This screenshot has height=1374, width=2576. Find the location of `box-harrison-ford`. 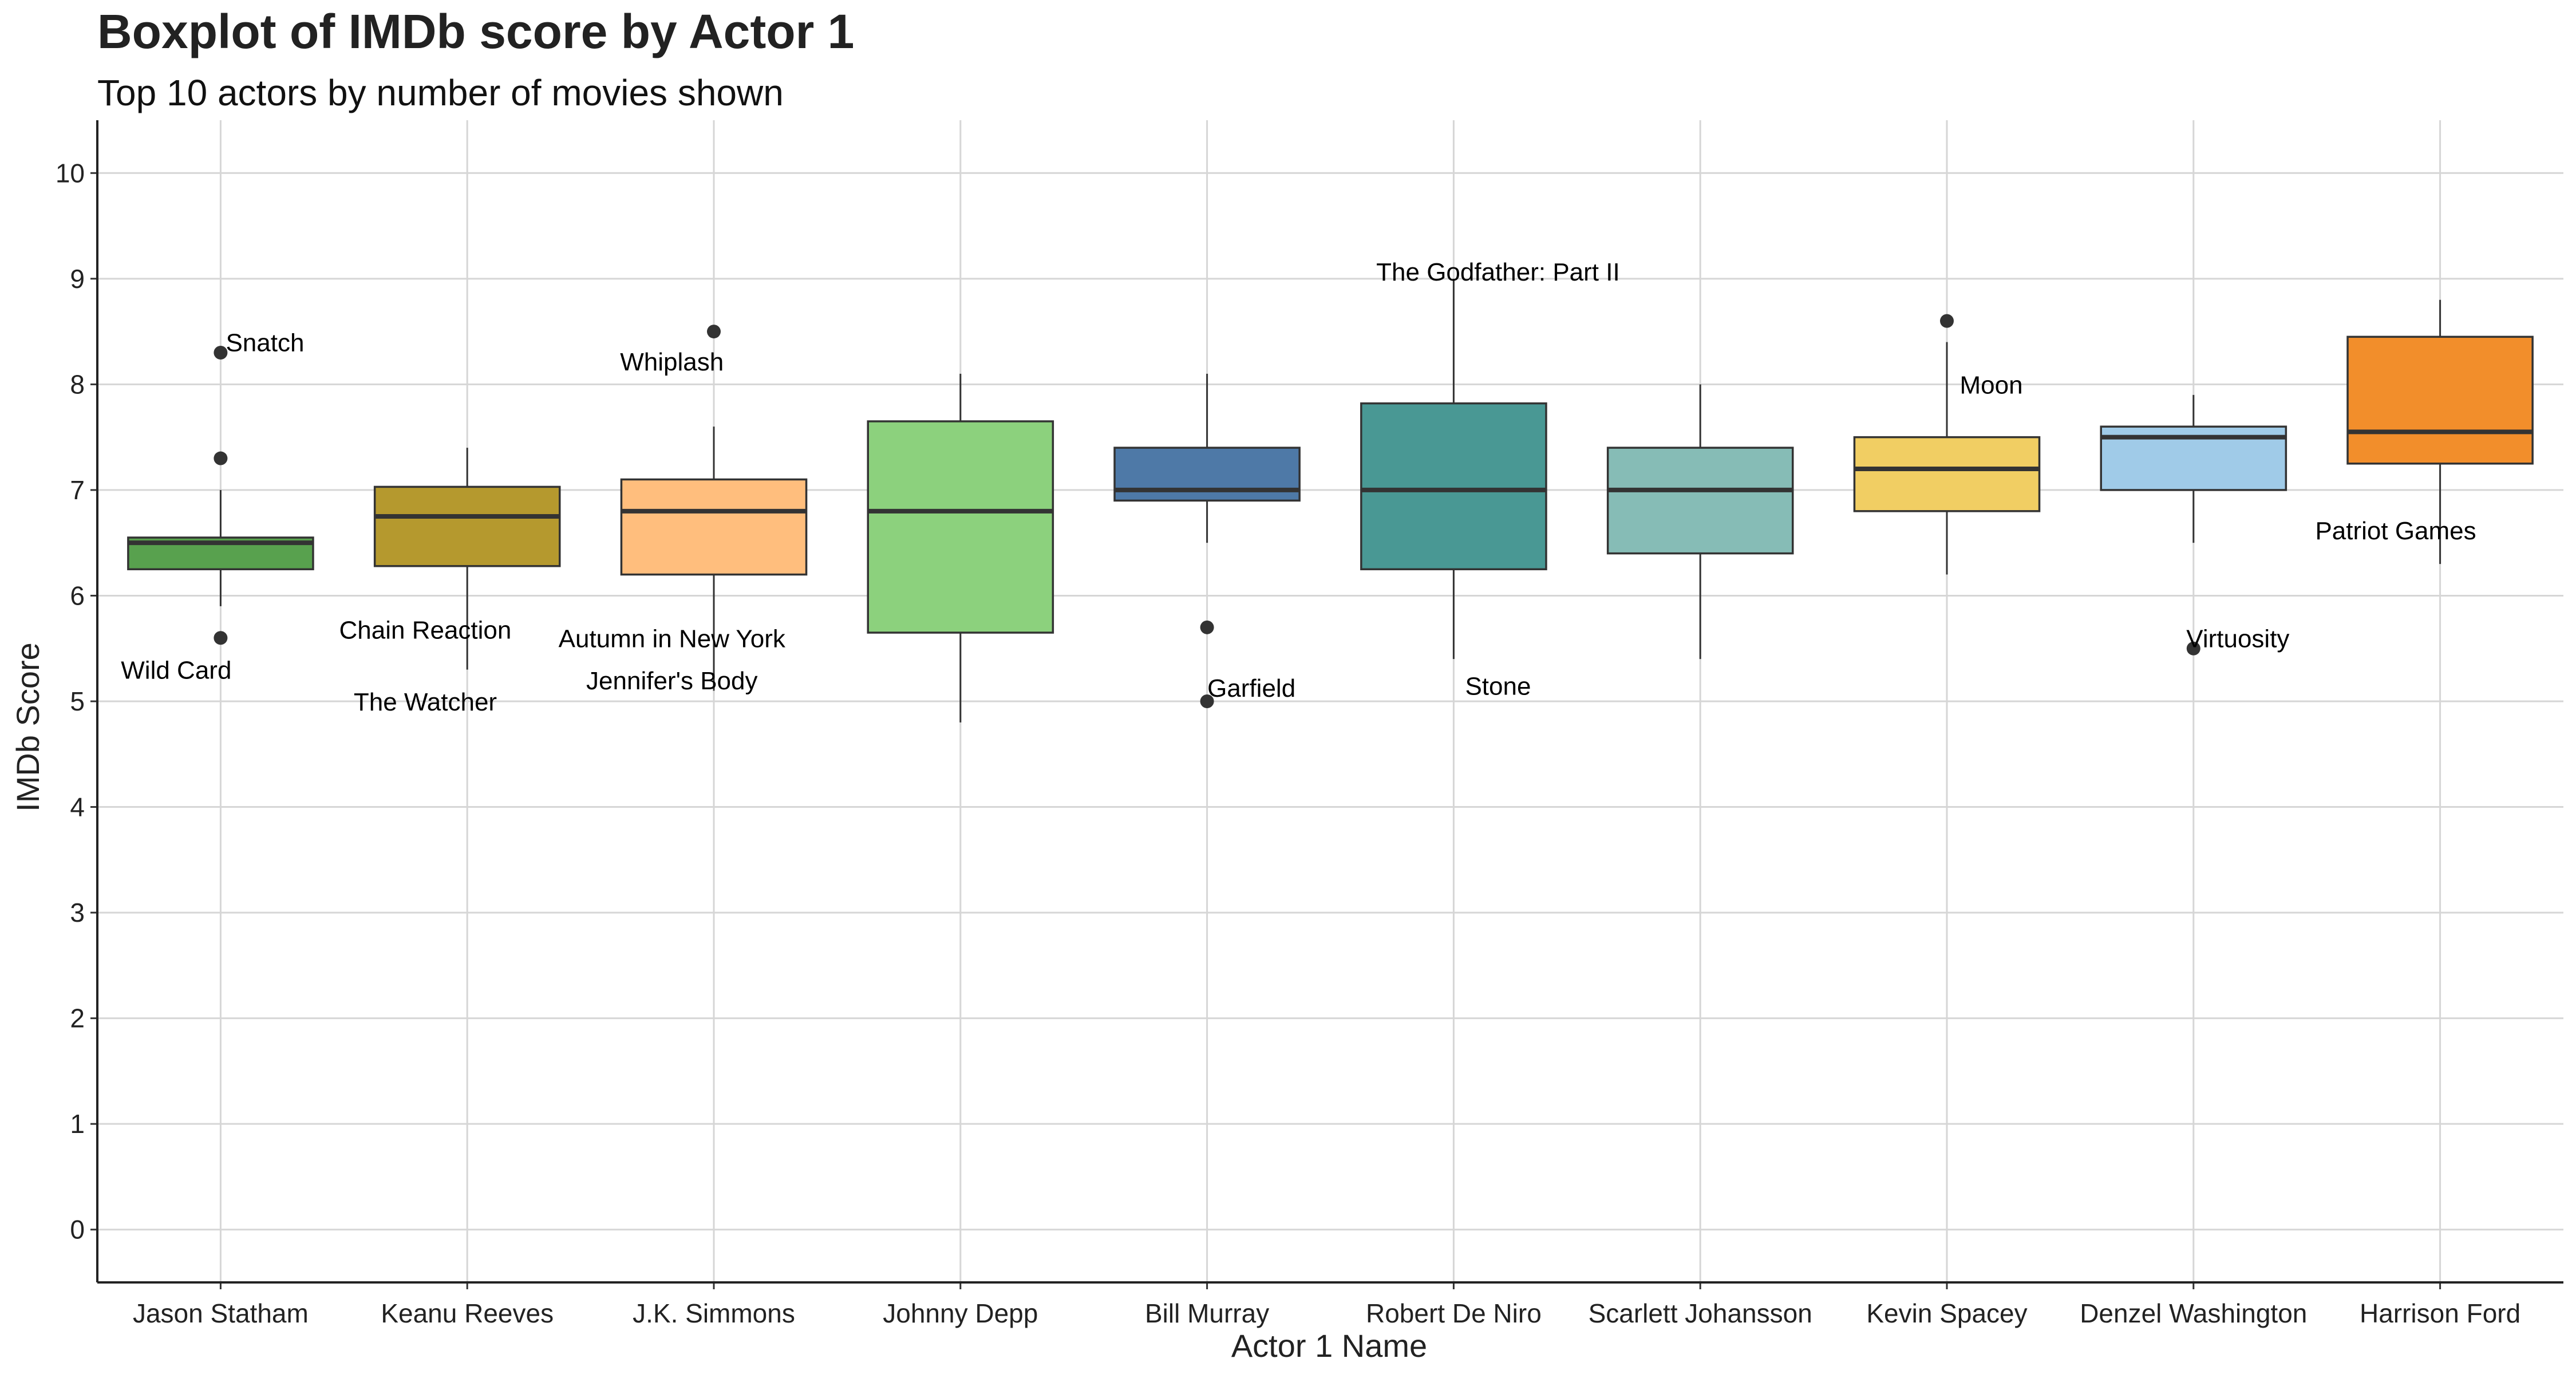

box-harrison-ford is located at coordinates (2440, 432).